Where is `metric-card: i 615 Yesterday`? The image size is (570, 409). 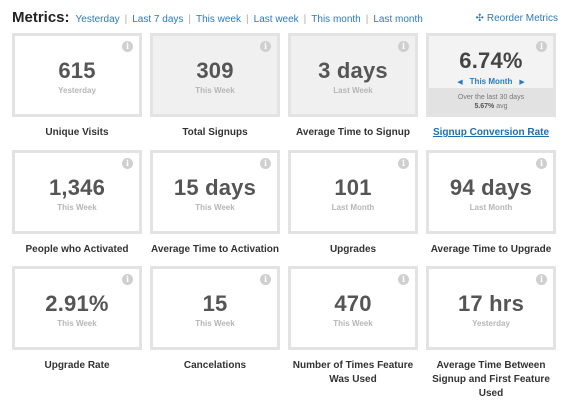
metric-card: i 615 Yesterday is located at coordinates (77, 75).